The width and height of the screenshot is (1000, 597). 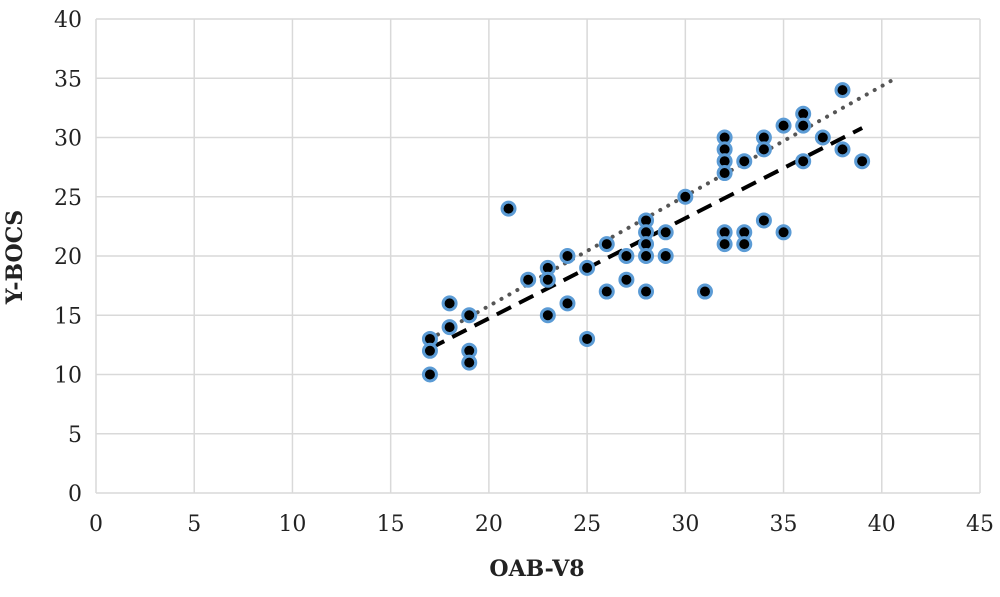 I want to click on y-tick-label: 10, so click(x=68, y=376).